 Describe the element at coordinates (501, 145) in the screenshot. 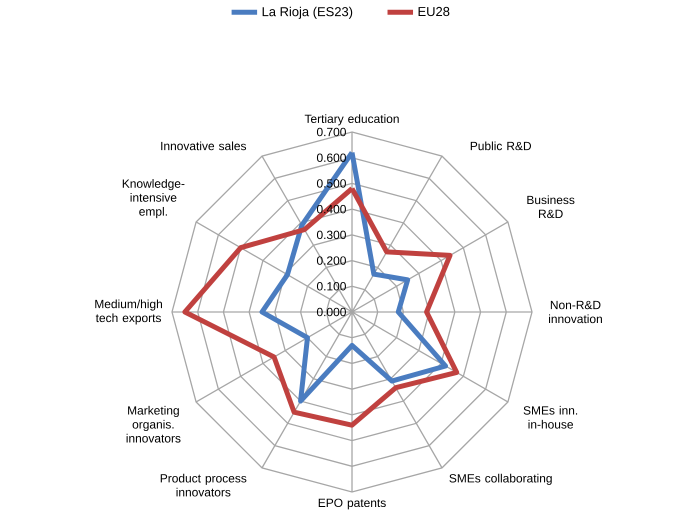

I see `spoke-label: Public R&D` at that location.